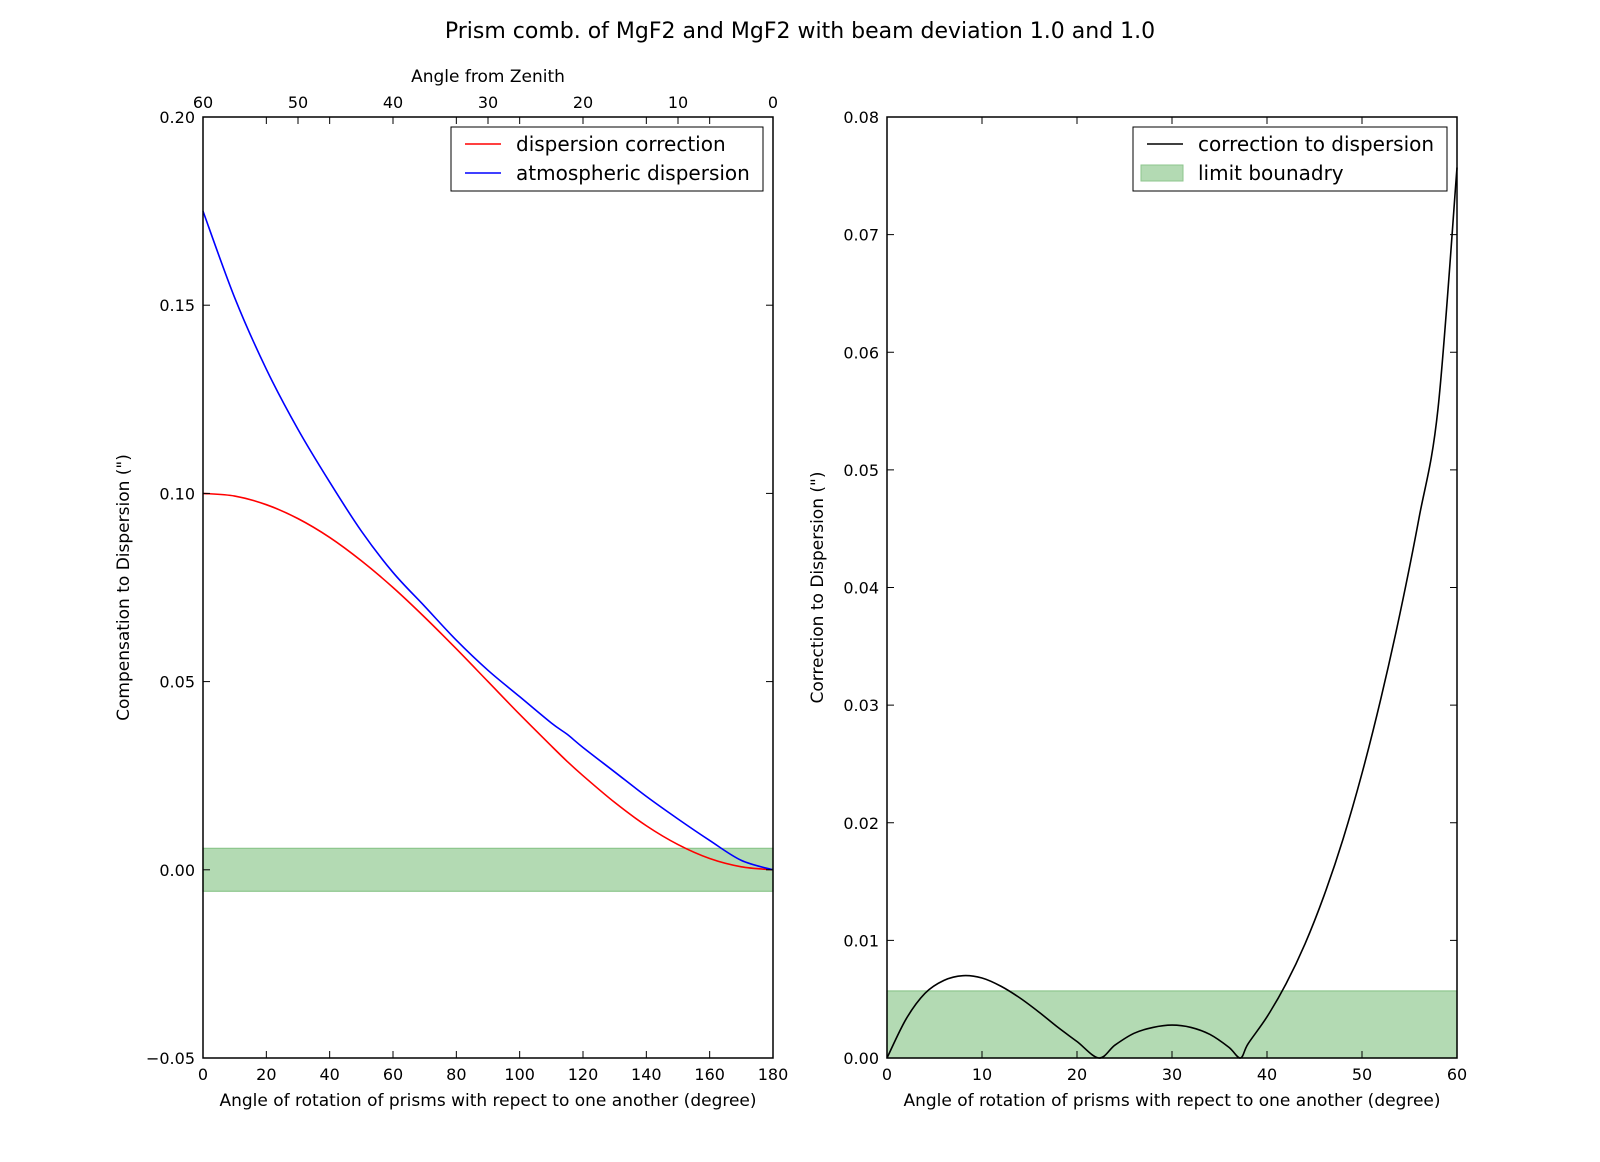  What do you see at coordinates (124, 587) in the screenshot?
I see `left-y-axis-label: Compensation to Dispersion (")` at bounding box center [124, 587].